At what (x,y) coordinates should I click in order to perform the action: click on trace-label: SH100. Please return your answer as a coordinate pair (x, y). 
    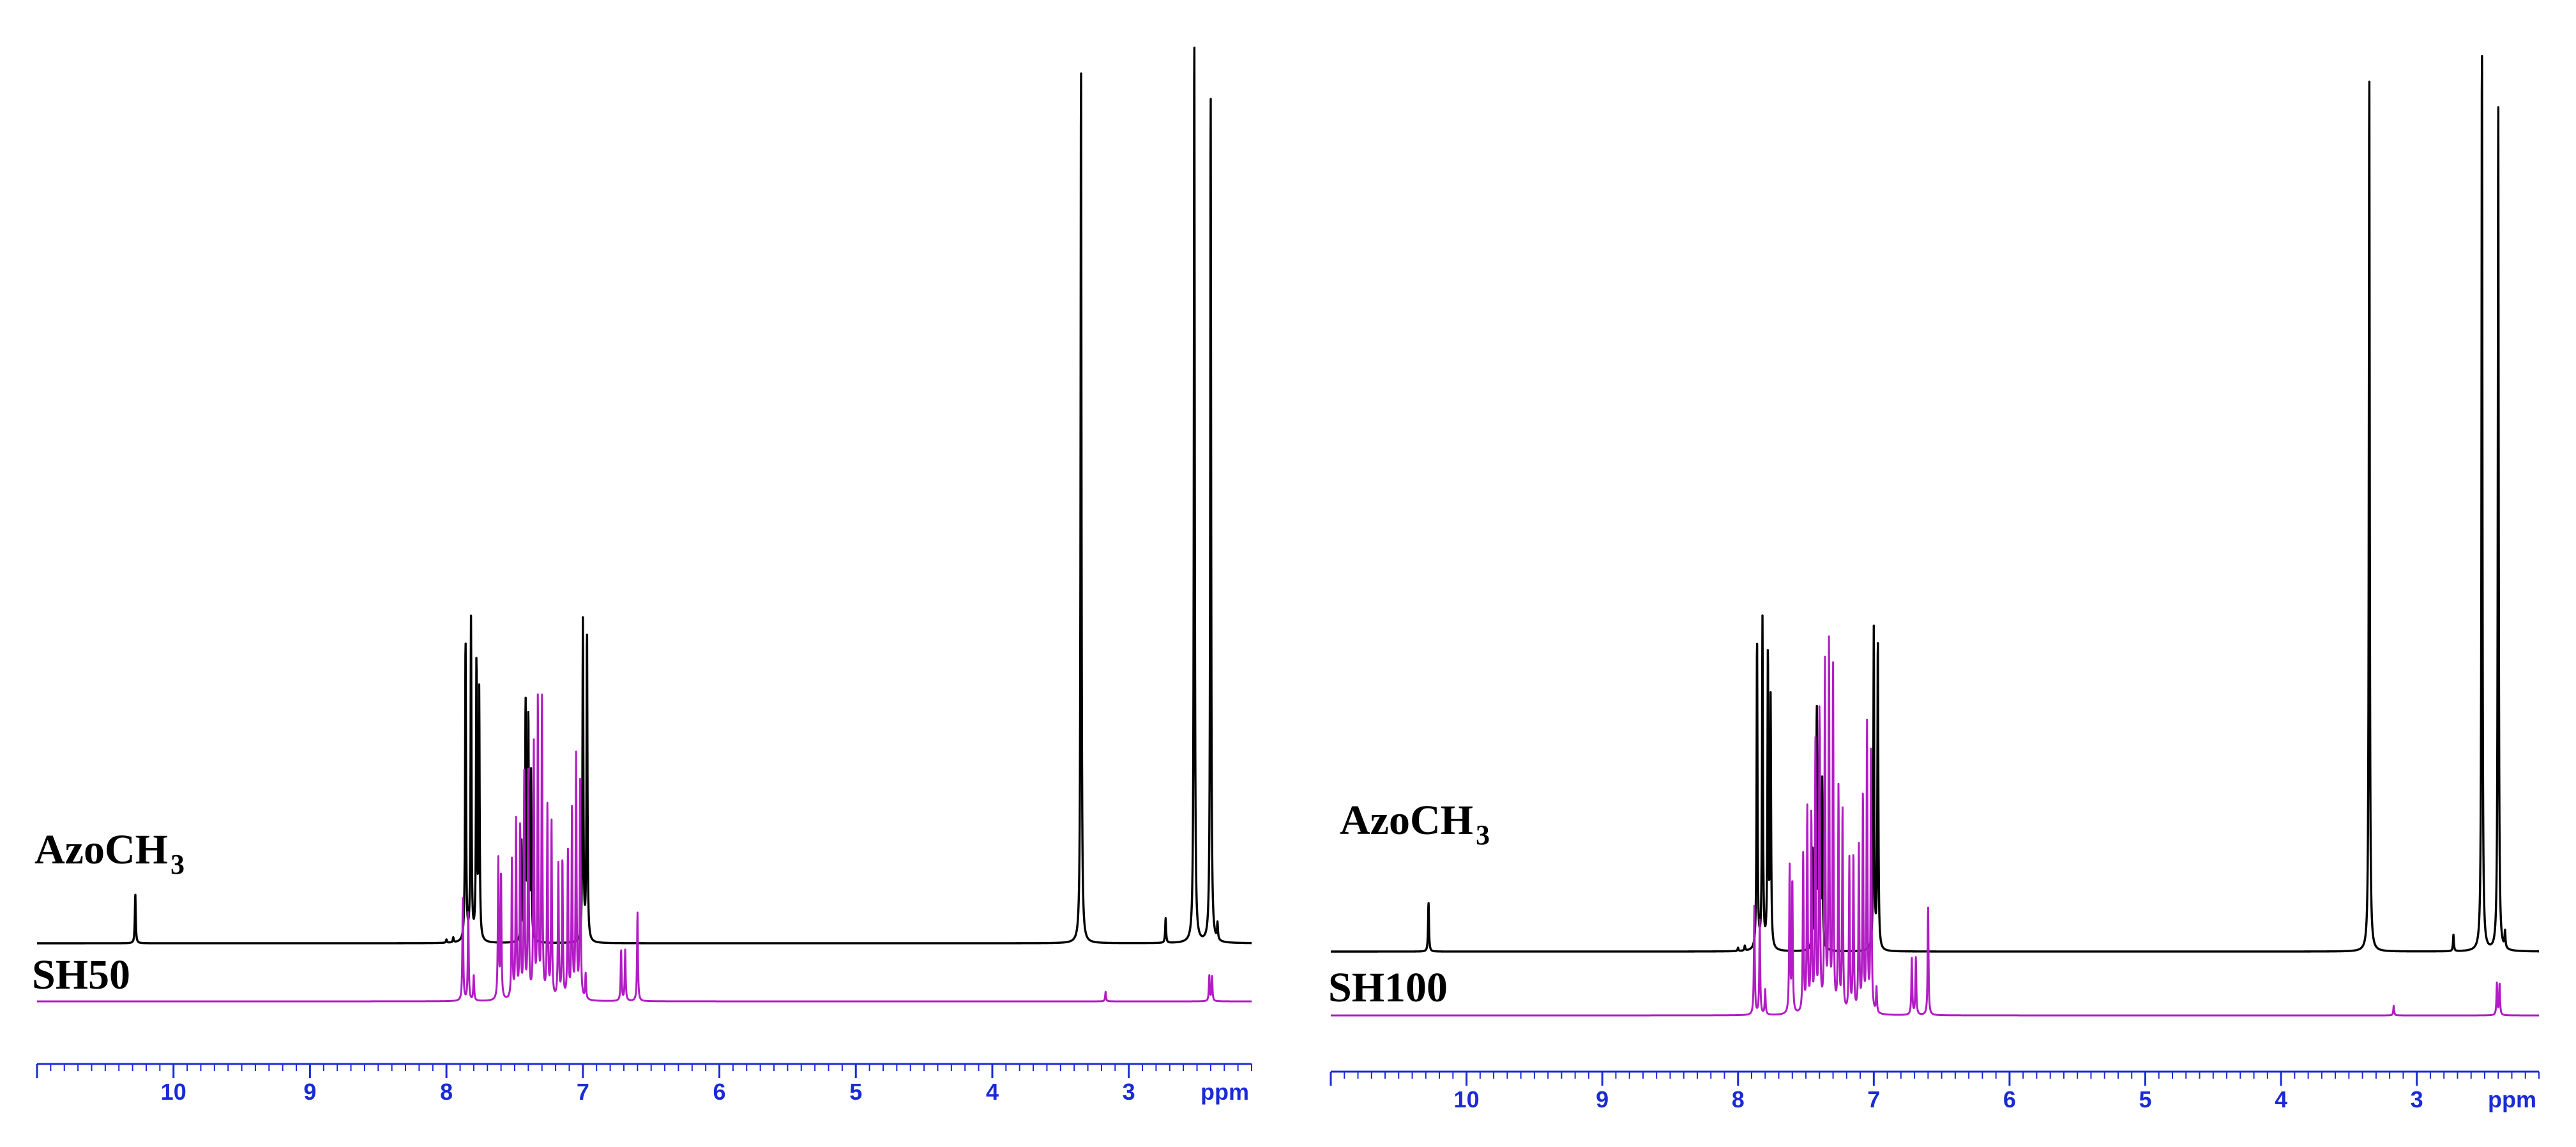
    Looking at the image, I should click on (1388, 987).